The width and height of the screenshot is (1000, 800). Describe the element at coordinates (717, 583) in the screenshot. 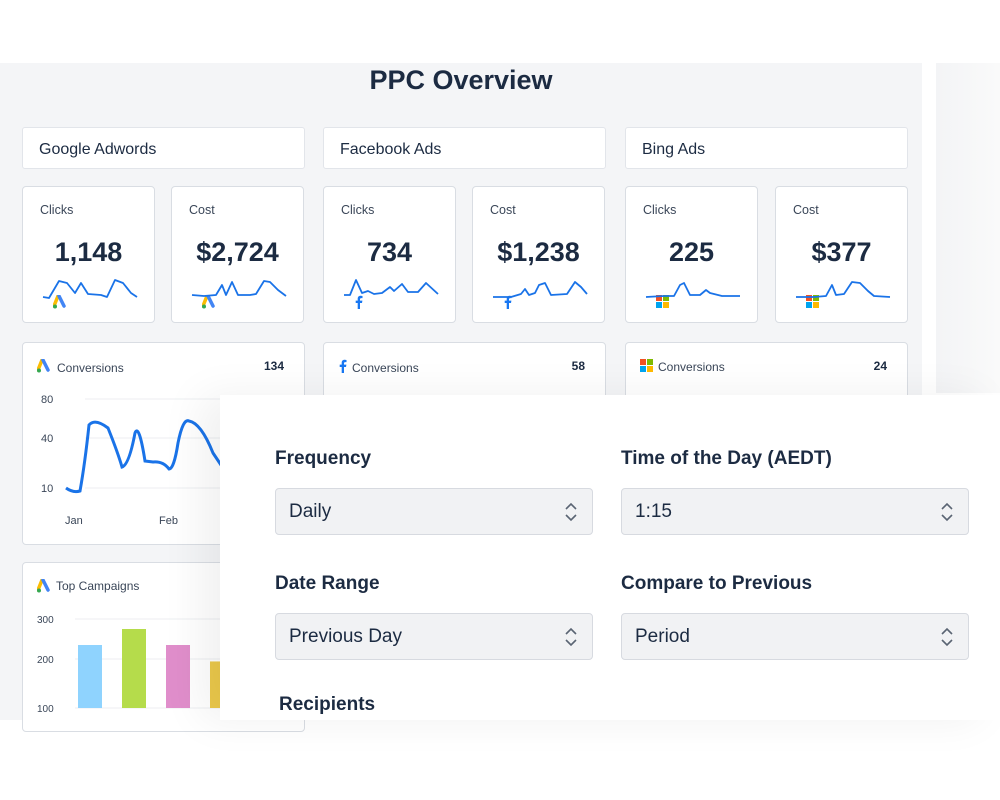

I see `compare-label: Compare to Previous` at that location.